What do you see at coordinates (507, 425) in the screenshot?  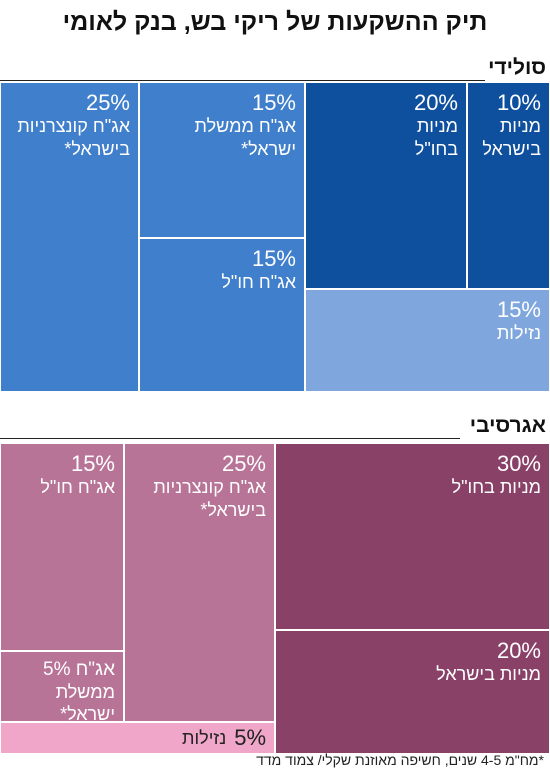 I see `aggressive-section-title: אגרסיבי` at bounding box center [507, 425].